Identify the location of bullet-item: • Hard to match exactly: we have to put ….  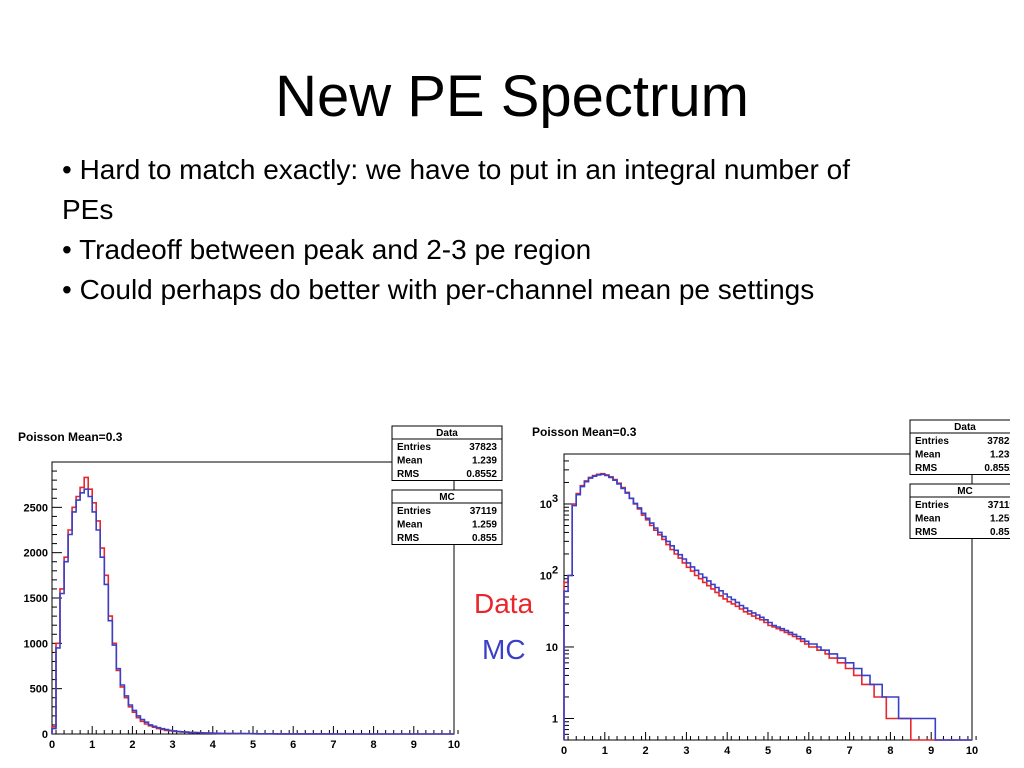
(456, 189).